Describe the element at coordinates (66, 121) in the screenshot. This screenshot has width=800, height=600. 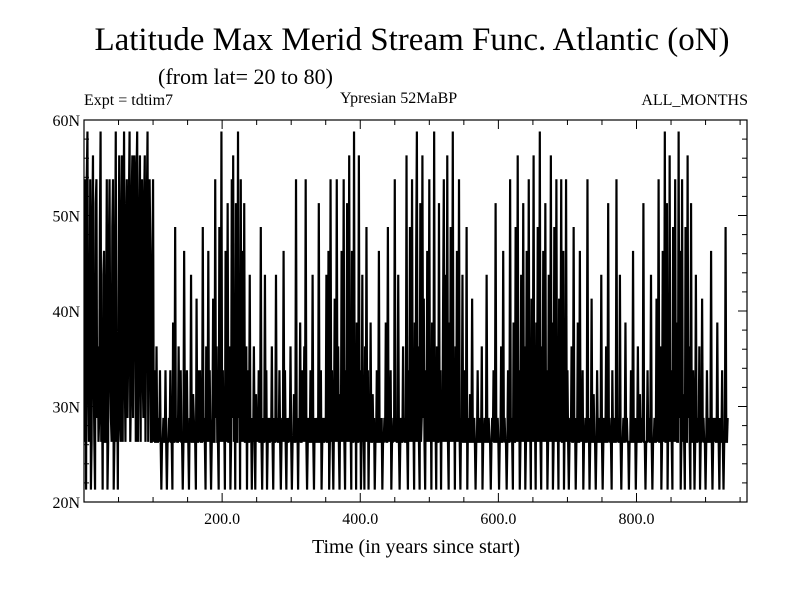
I see `y-tick-label: 60N` at that location.